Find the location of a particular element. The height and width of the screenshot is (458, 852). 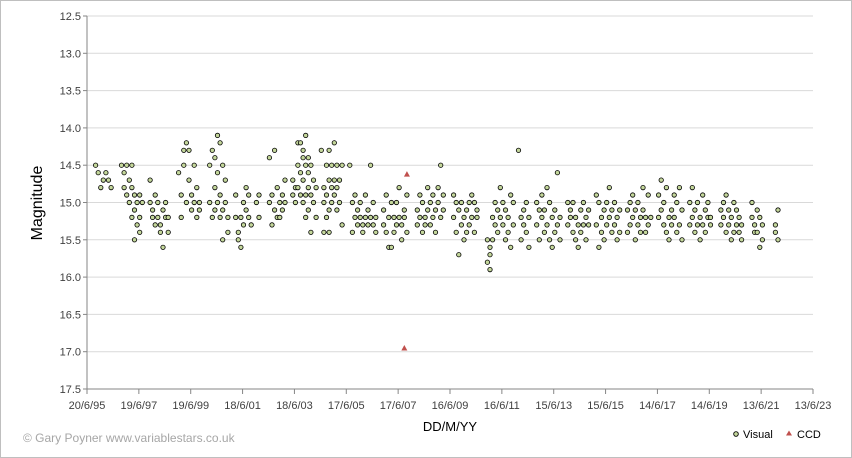

y-tick-label: 14.0 is located at coordinates (70, 129).